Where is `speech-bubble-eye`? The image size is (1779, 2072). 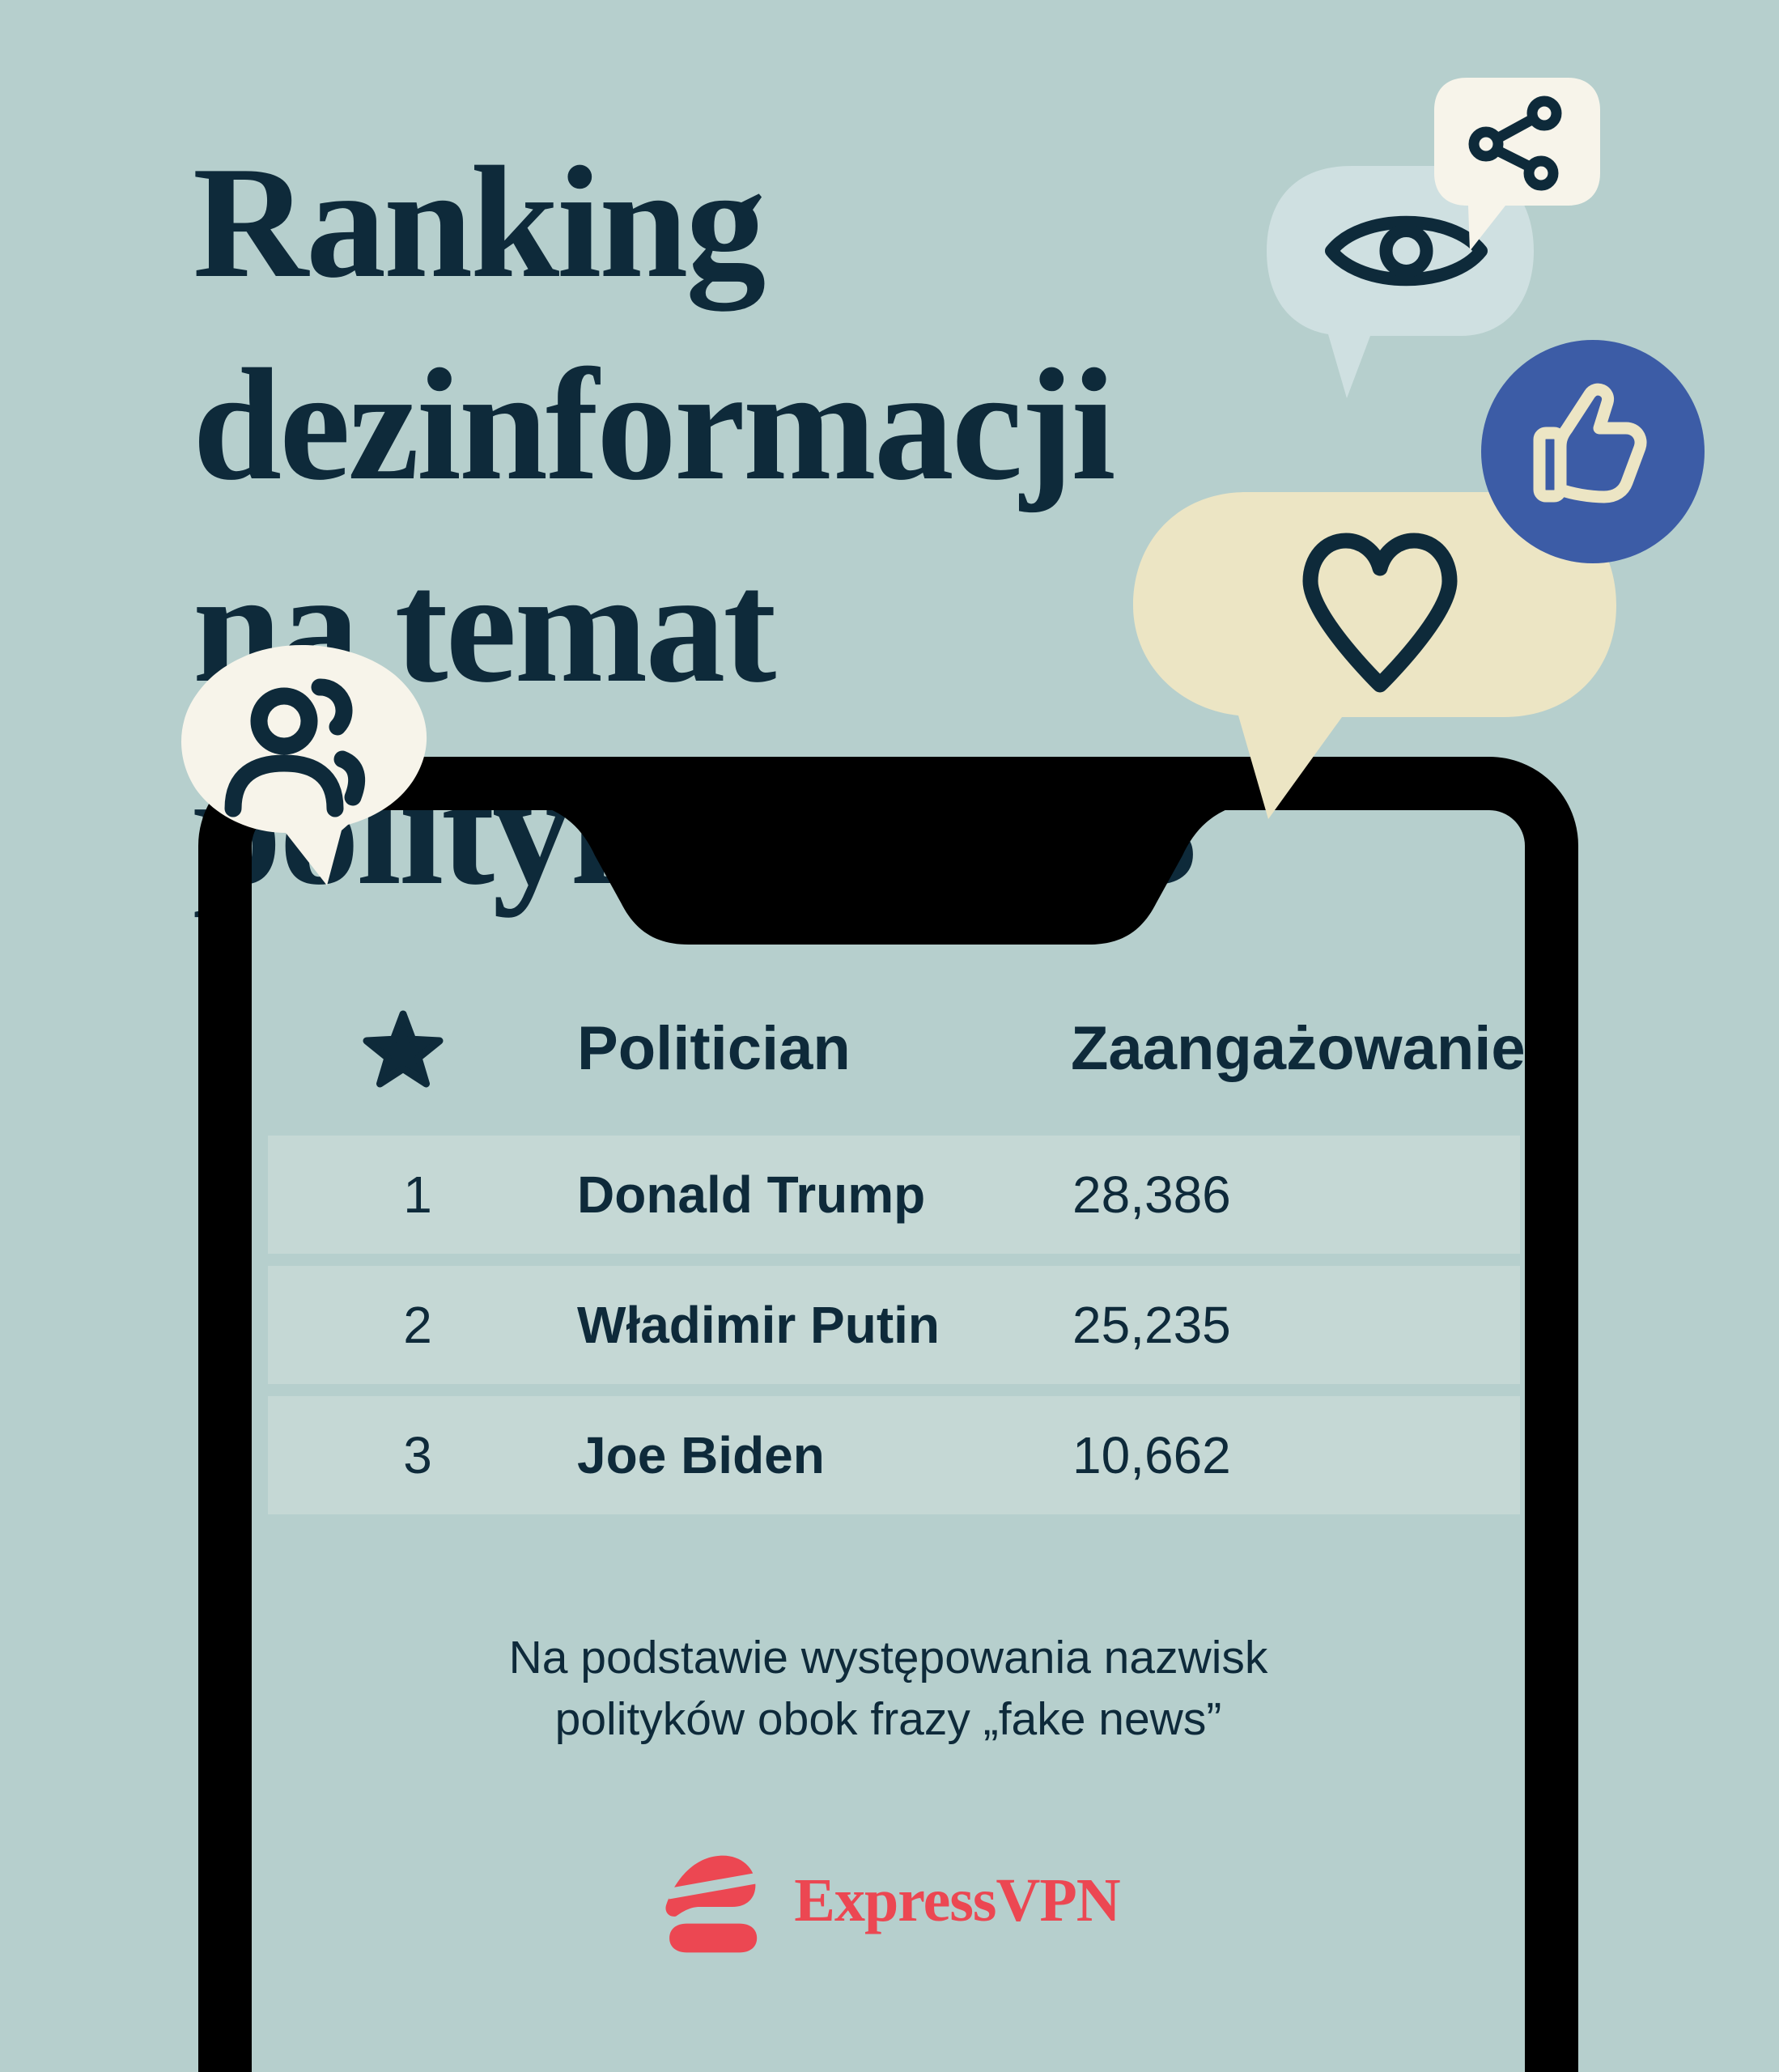
speech-bubble-eye is located at coordinates (1400, 282).